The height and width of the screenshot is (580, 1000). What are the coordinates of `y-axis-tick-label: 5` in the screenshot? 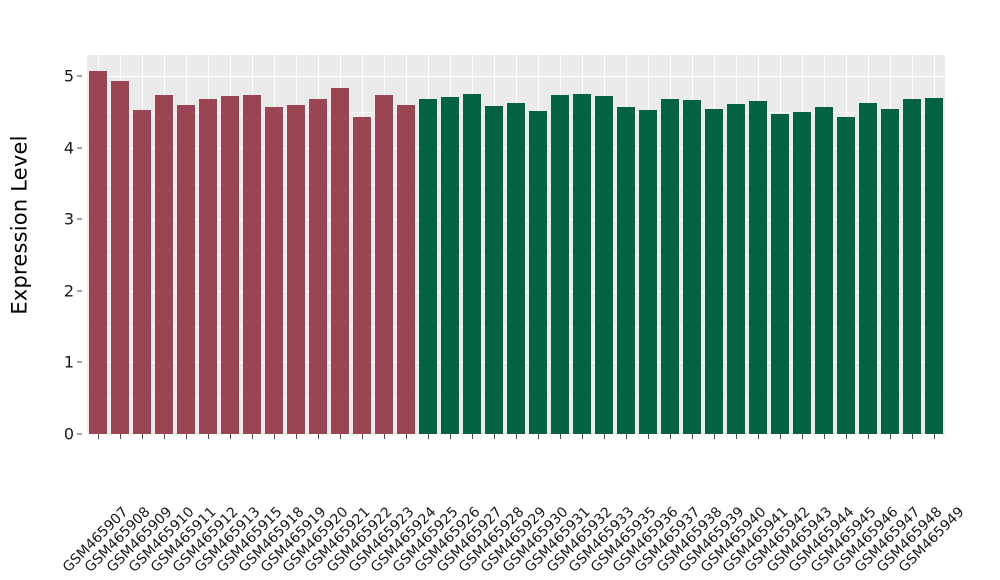 It's located at (68, 76).